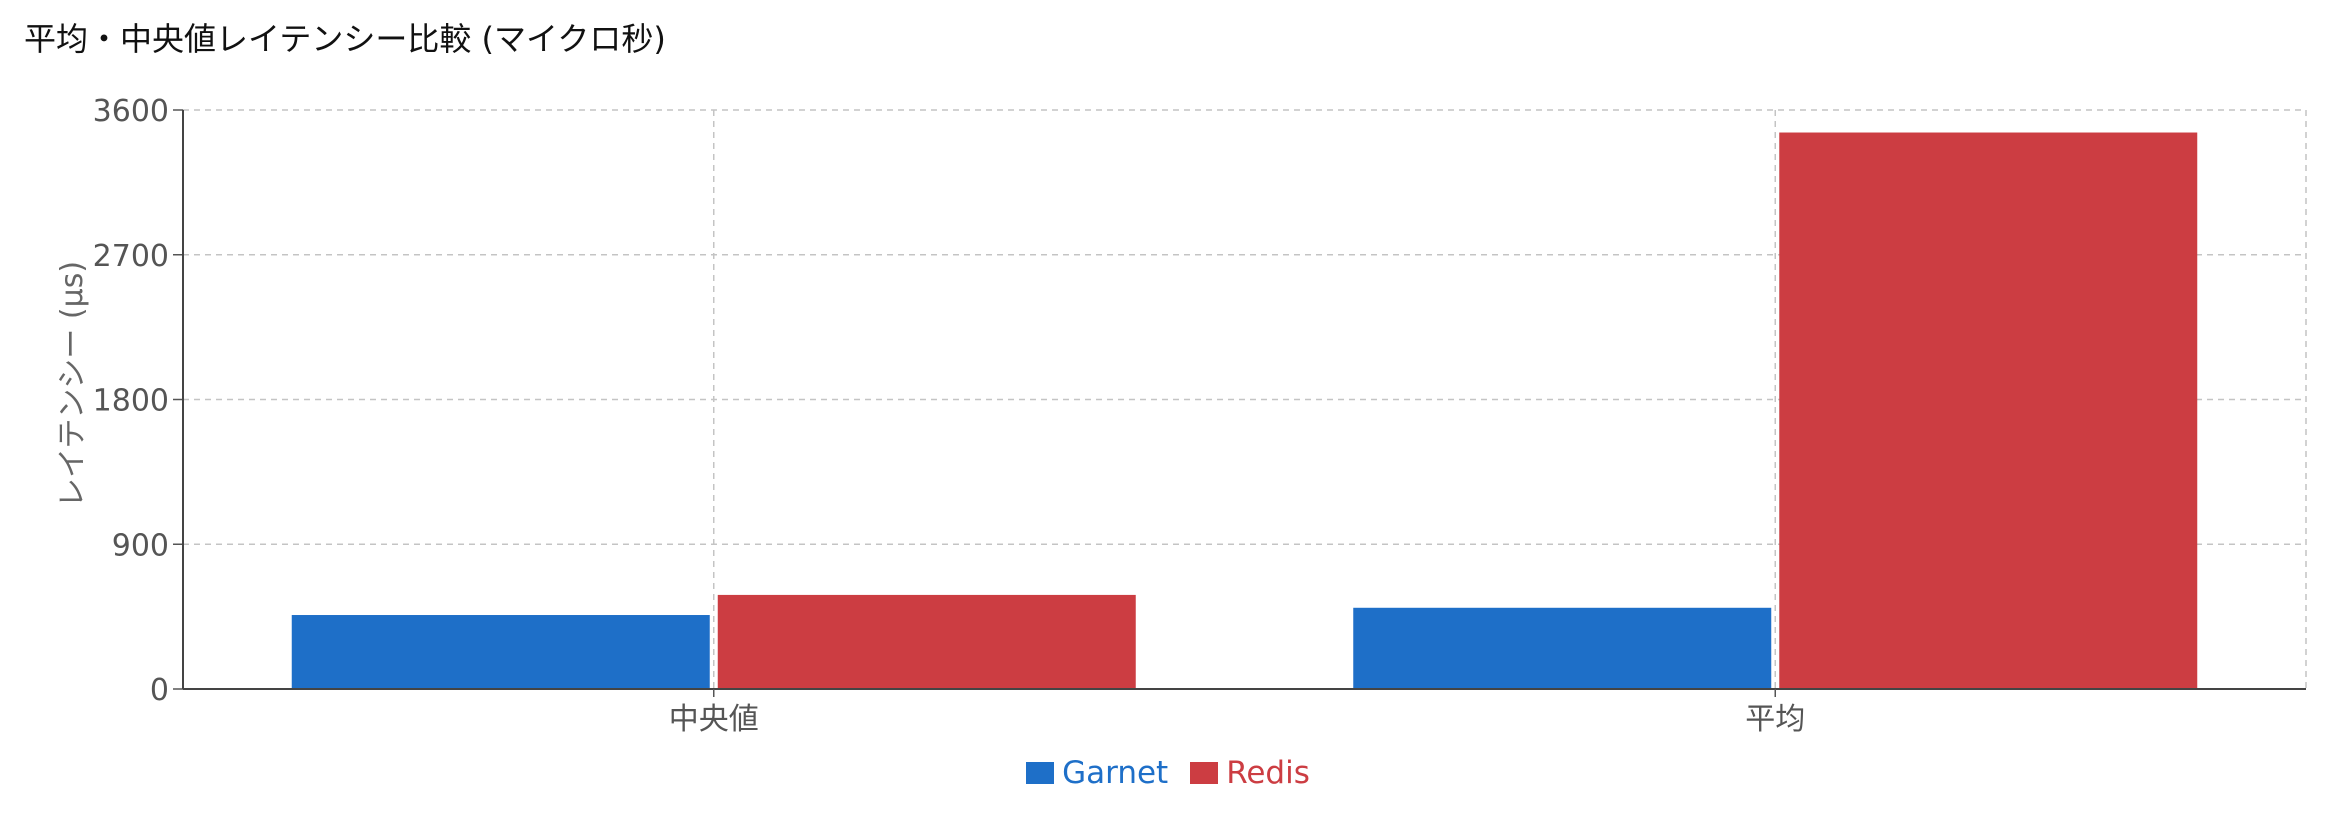 Image resolution: width=2336 pixels, height=820 pixels. I want to click on y-axis-title: レイテンシー (µs), so click(72, 384).